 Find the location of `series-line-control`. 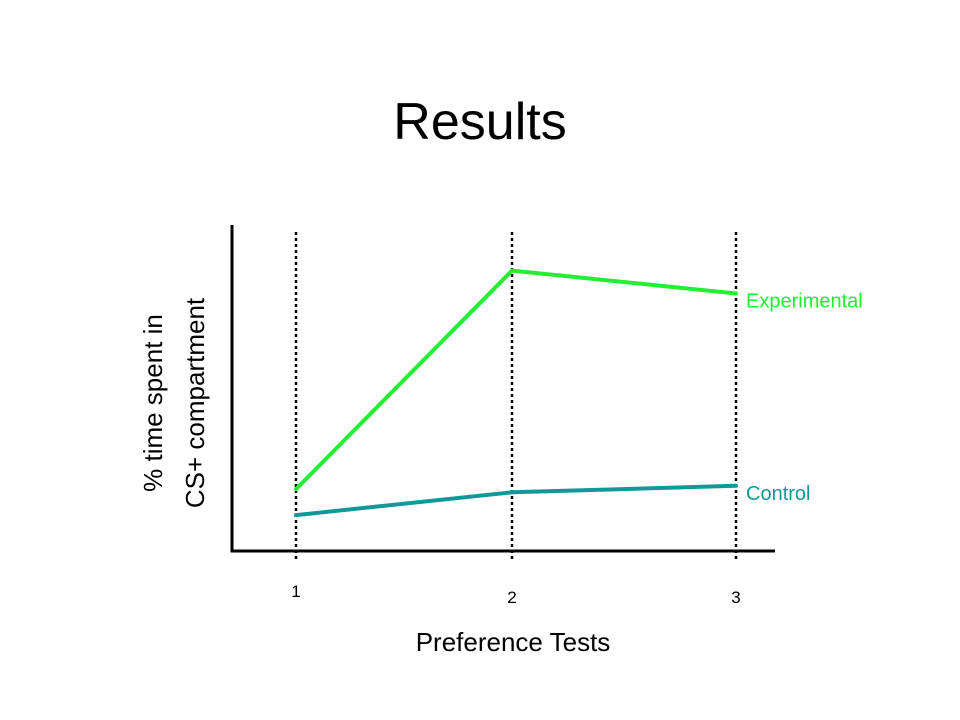

series-line-control is located at coordinates (516, 500).